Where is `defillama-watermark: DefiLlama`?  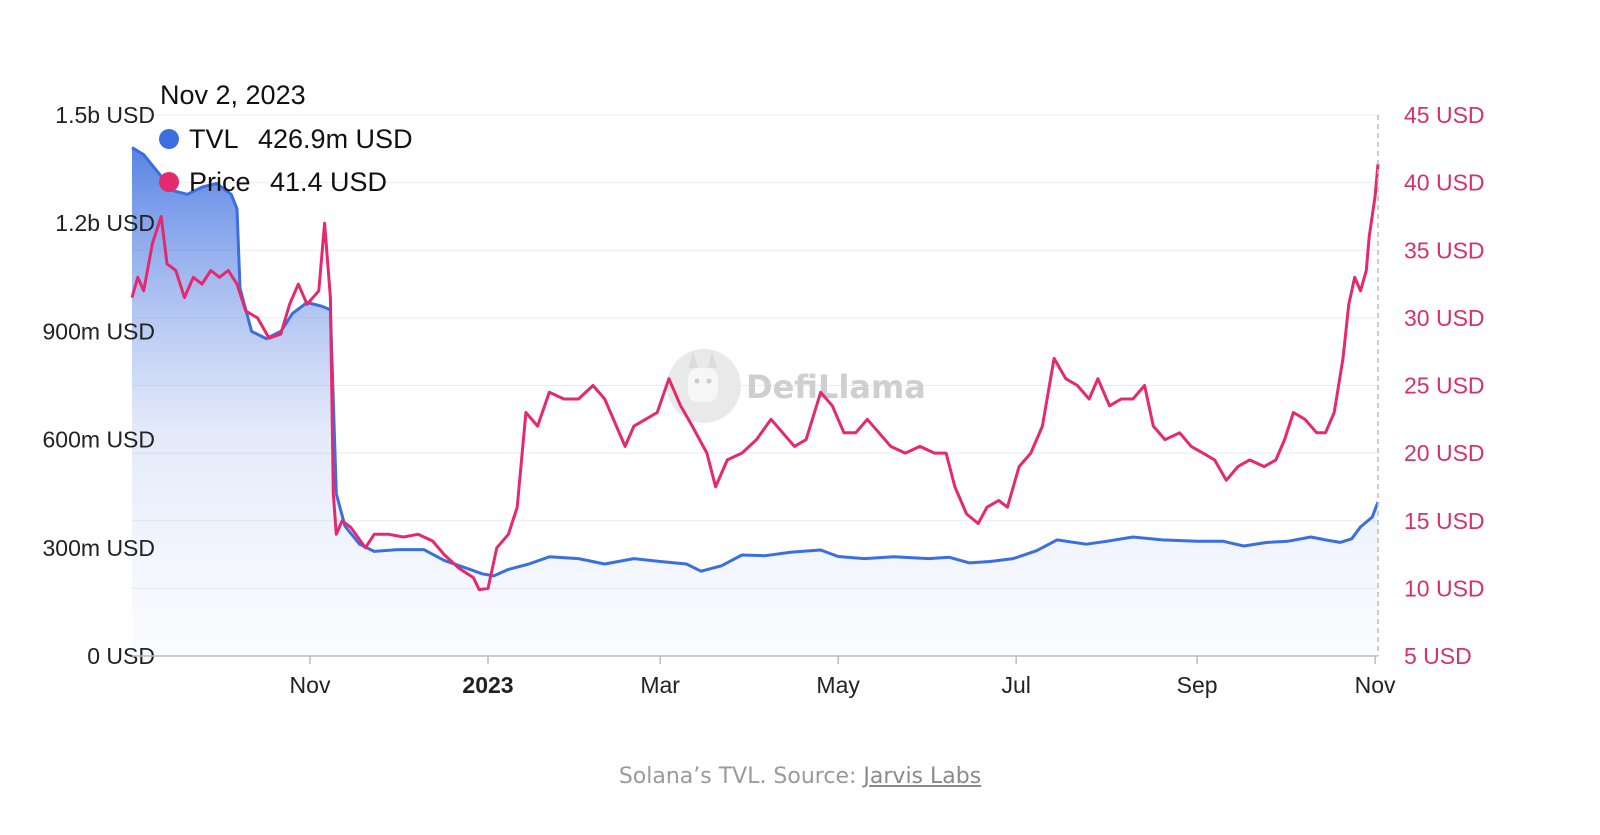
defillama-watermark: DefiLlama is located at coordinates (796, 386).